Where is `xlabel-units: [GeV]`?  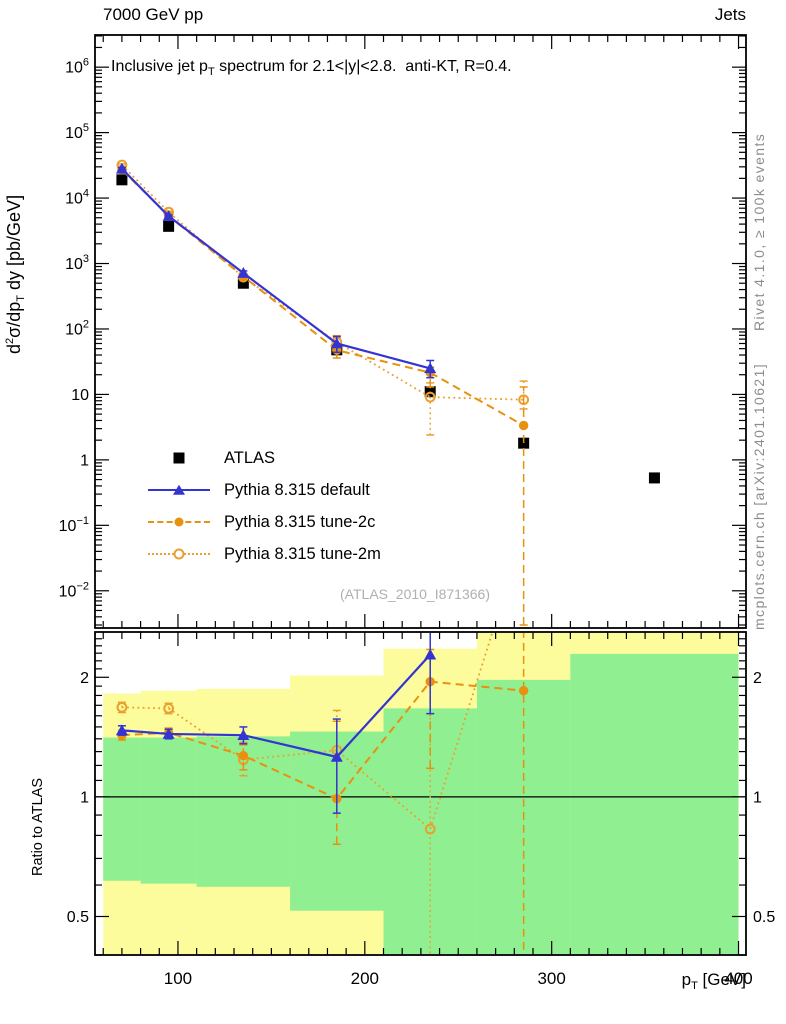
xlabel-units: [GeV] is located at coordinates (721, 979).